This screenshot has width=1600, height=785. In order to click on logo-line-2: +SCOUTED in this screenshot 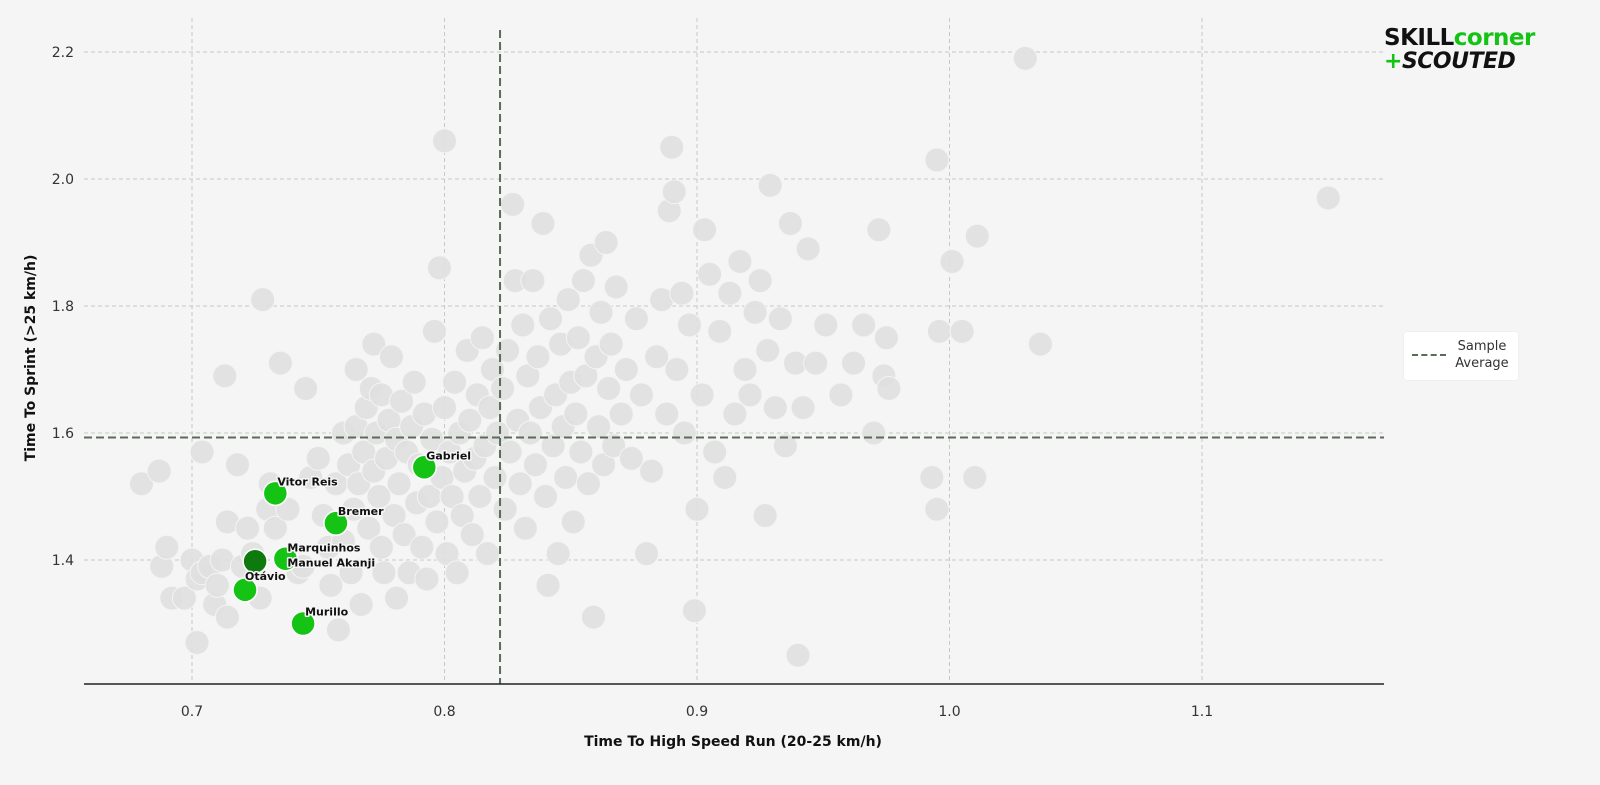, I will do `click(1464, 62)`.